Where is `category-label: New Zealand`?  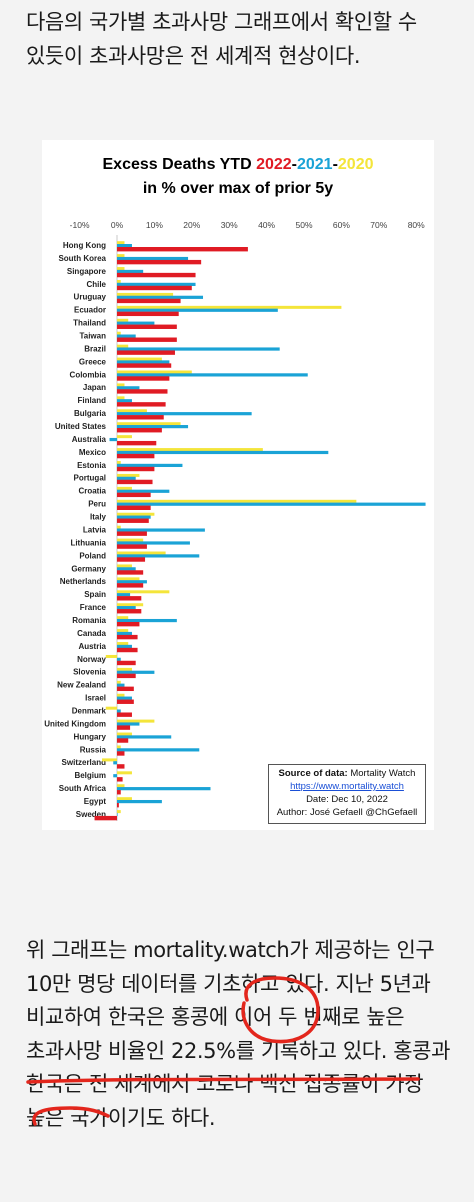 category-label: New Zealand is located at coordinates (81, 685).